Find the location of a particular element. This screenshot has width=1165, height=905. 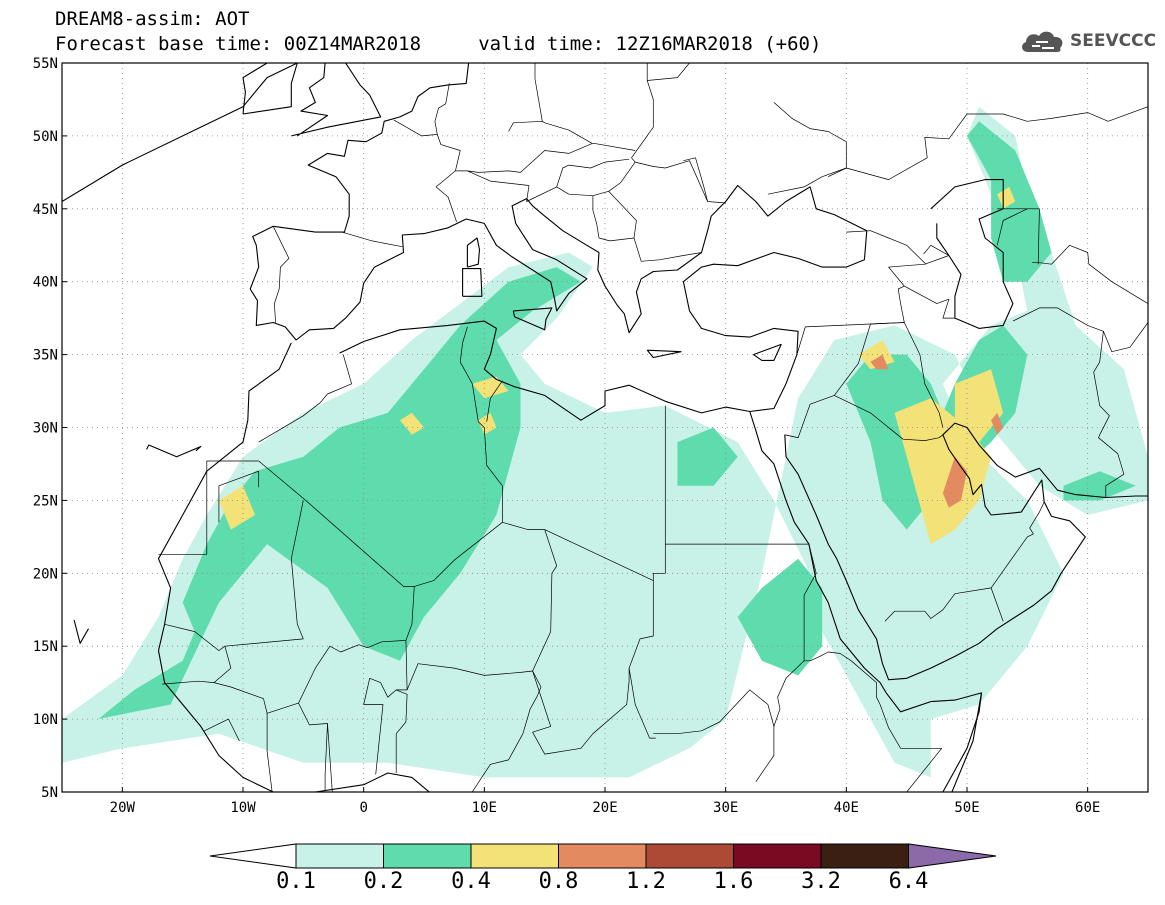

colorbar-label: 0.8 is located at coordinates (559, 881).